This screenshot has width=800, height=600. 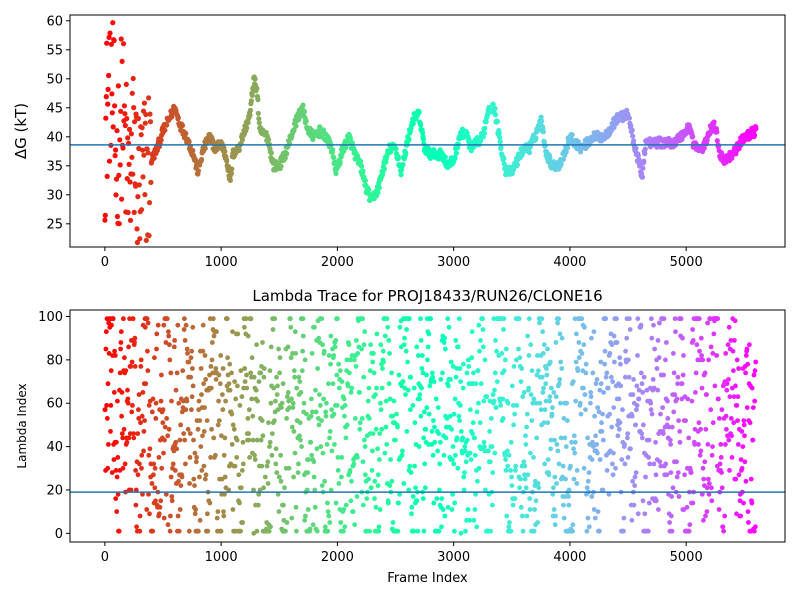 What do you see at coordinates (54, 50) in the screenshot?
I see `y-tick-label: 55` at bounding box center [54, 50].